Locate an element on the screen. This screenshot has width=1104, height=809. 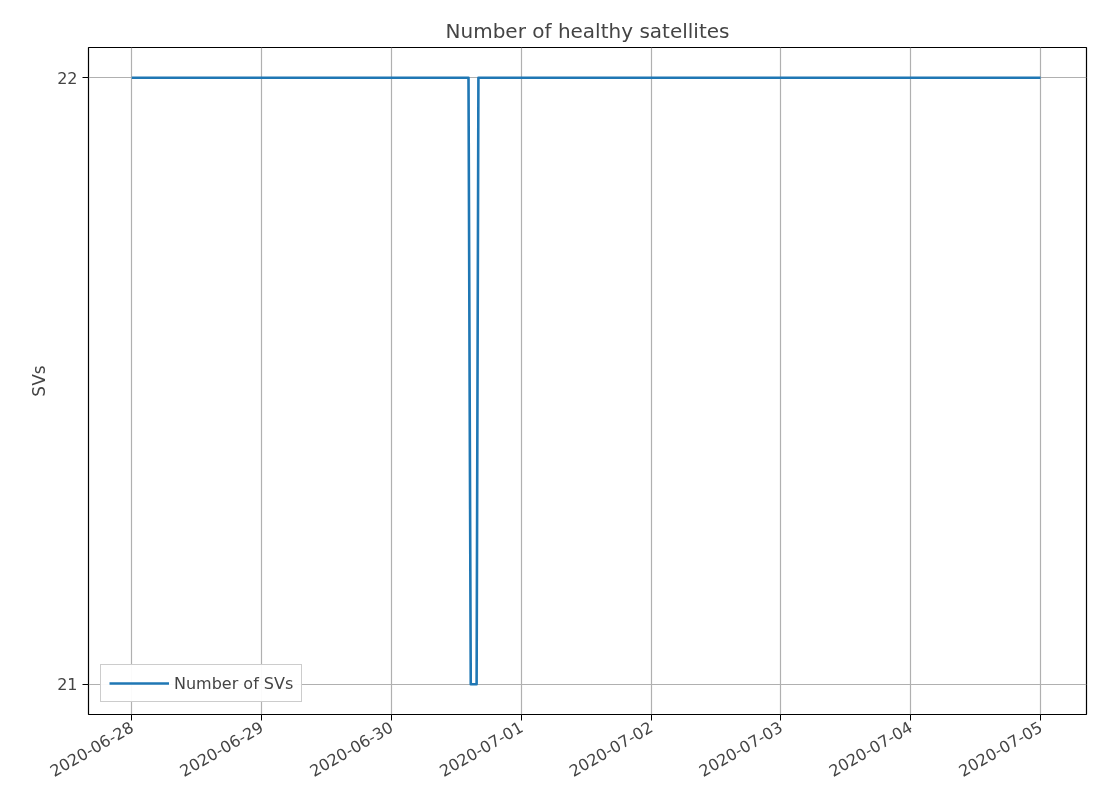
y-tick-label: 22 is located at coordinates (67, 78).